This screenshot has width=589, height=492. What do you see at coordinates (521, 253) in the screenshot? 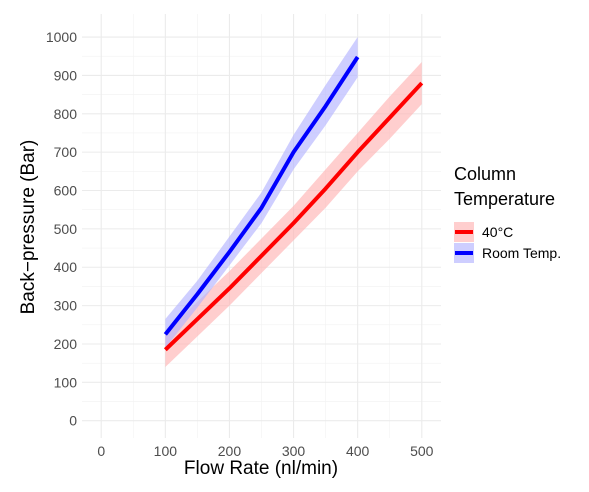
I see `legend-label: Room Temp.` at bounding box center [521, 253].